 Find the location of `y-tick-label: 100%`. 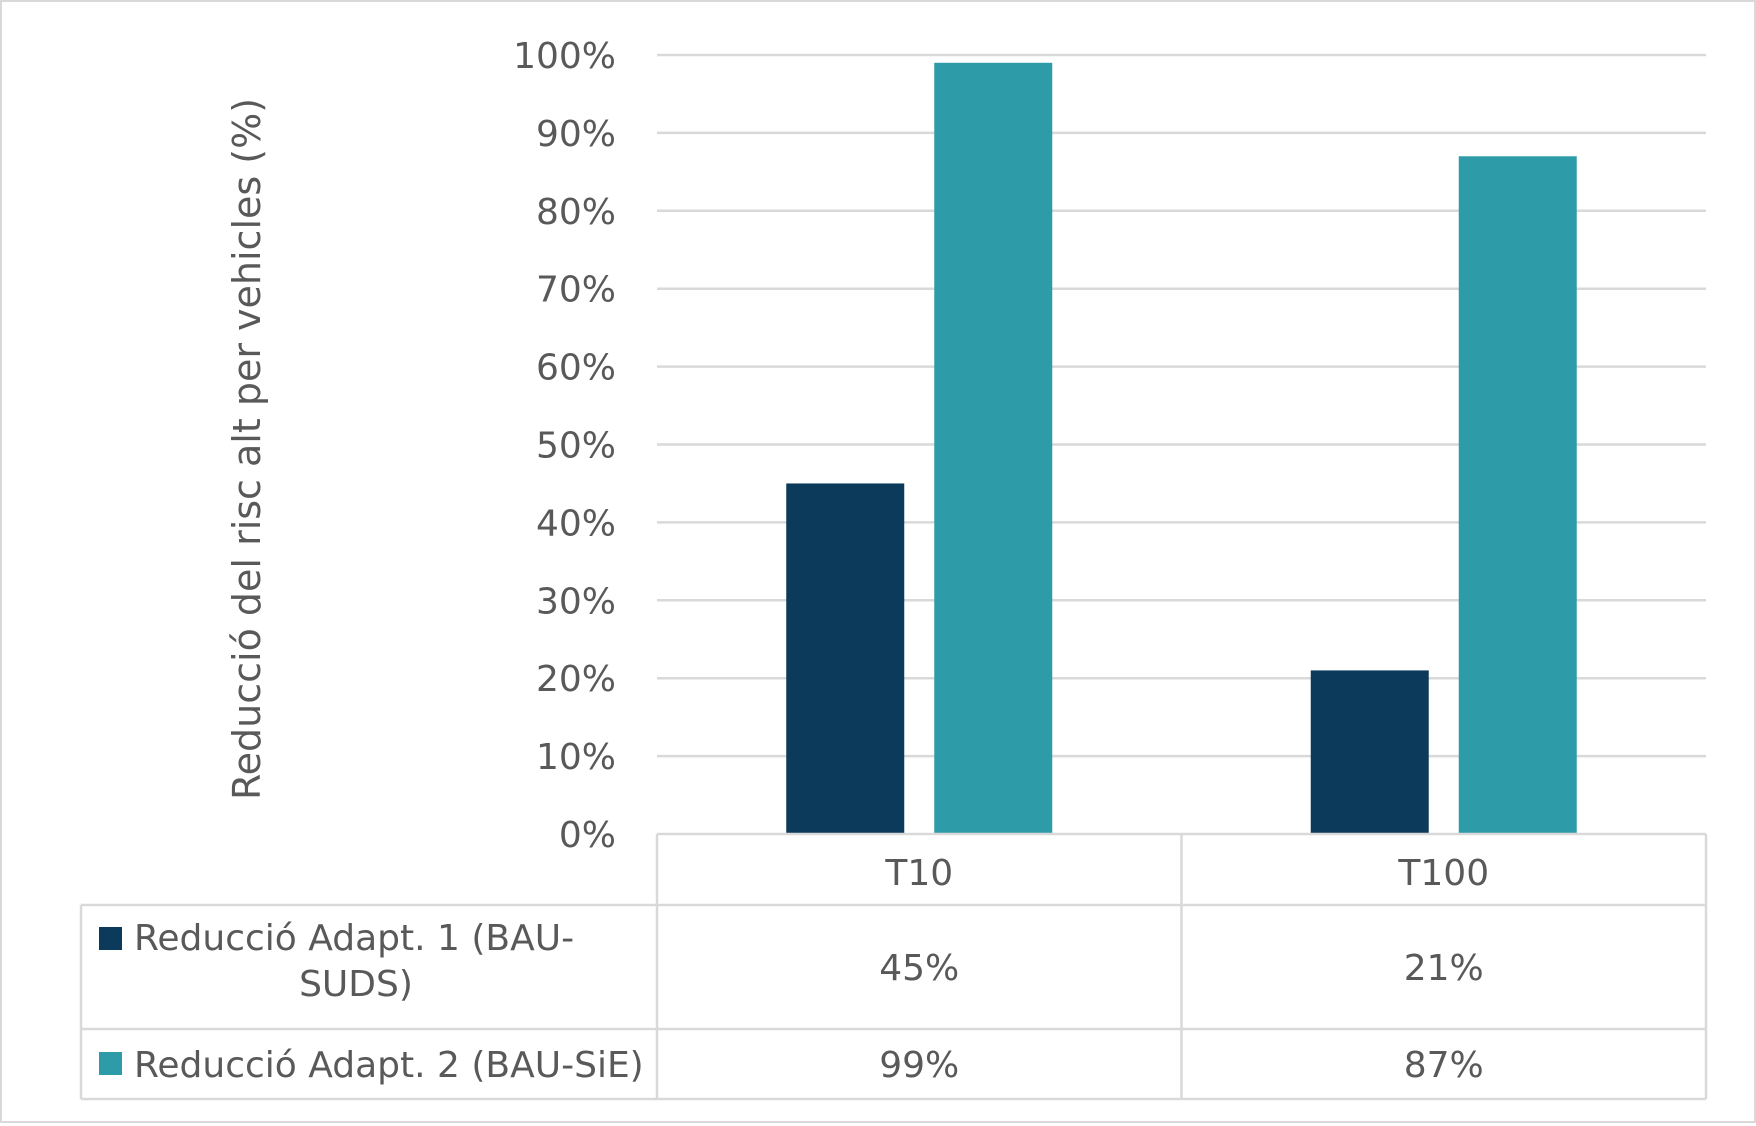

y-tick-label: 100% is located at coordinates (564, 56).